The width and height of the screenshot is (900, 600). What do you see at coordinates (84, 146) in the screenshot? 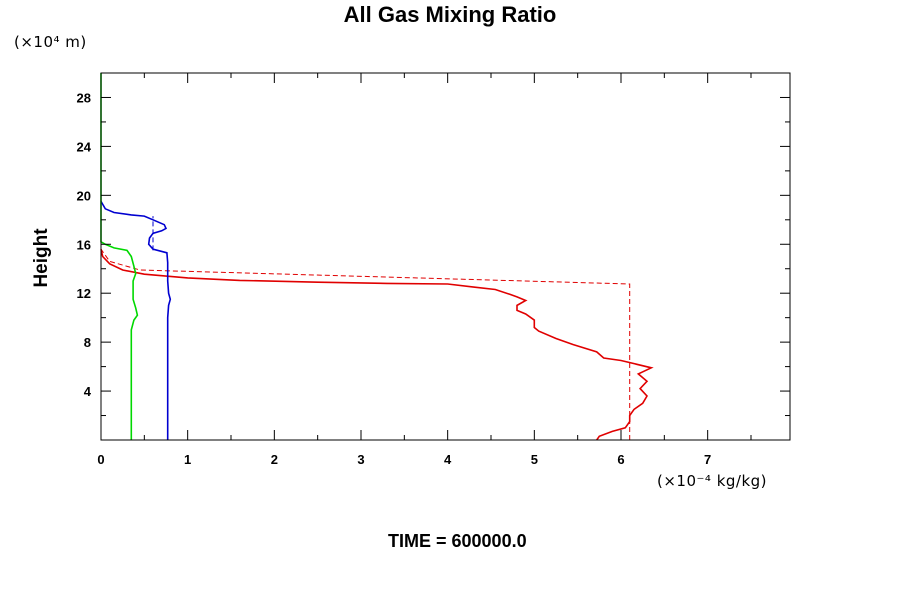
I see `y-tick-label: 24` at bounding box center [84, 146].